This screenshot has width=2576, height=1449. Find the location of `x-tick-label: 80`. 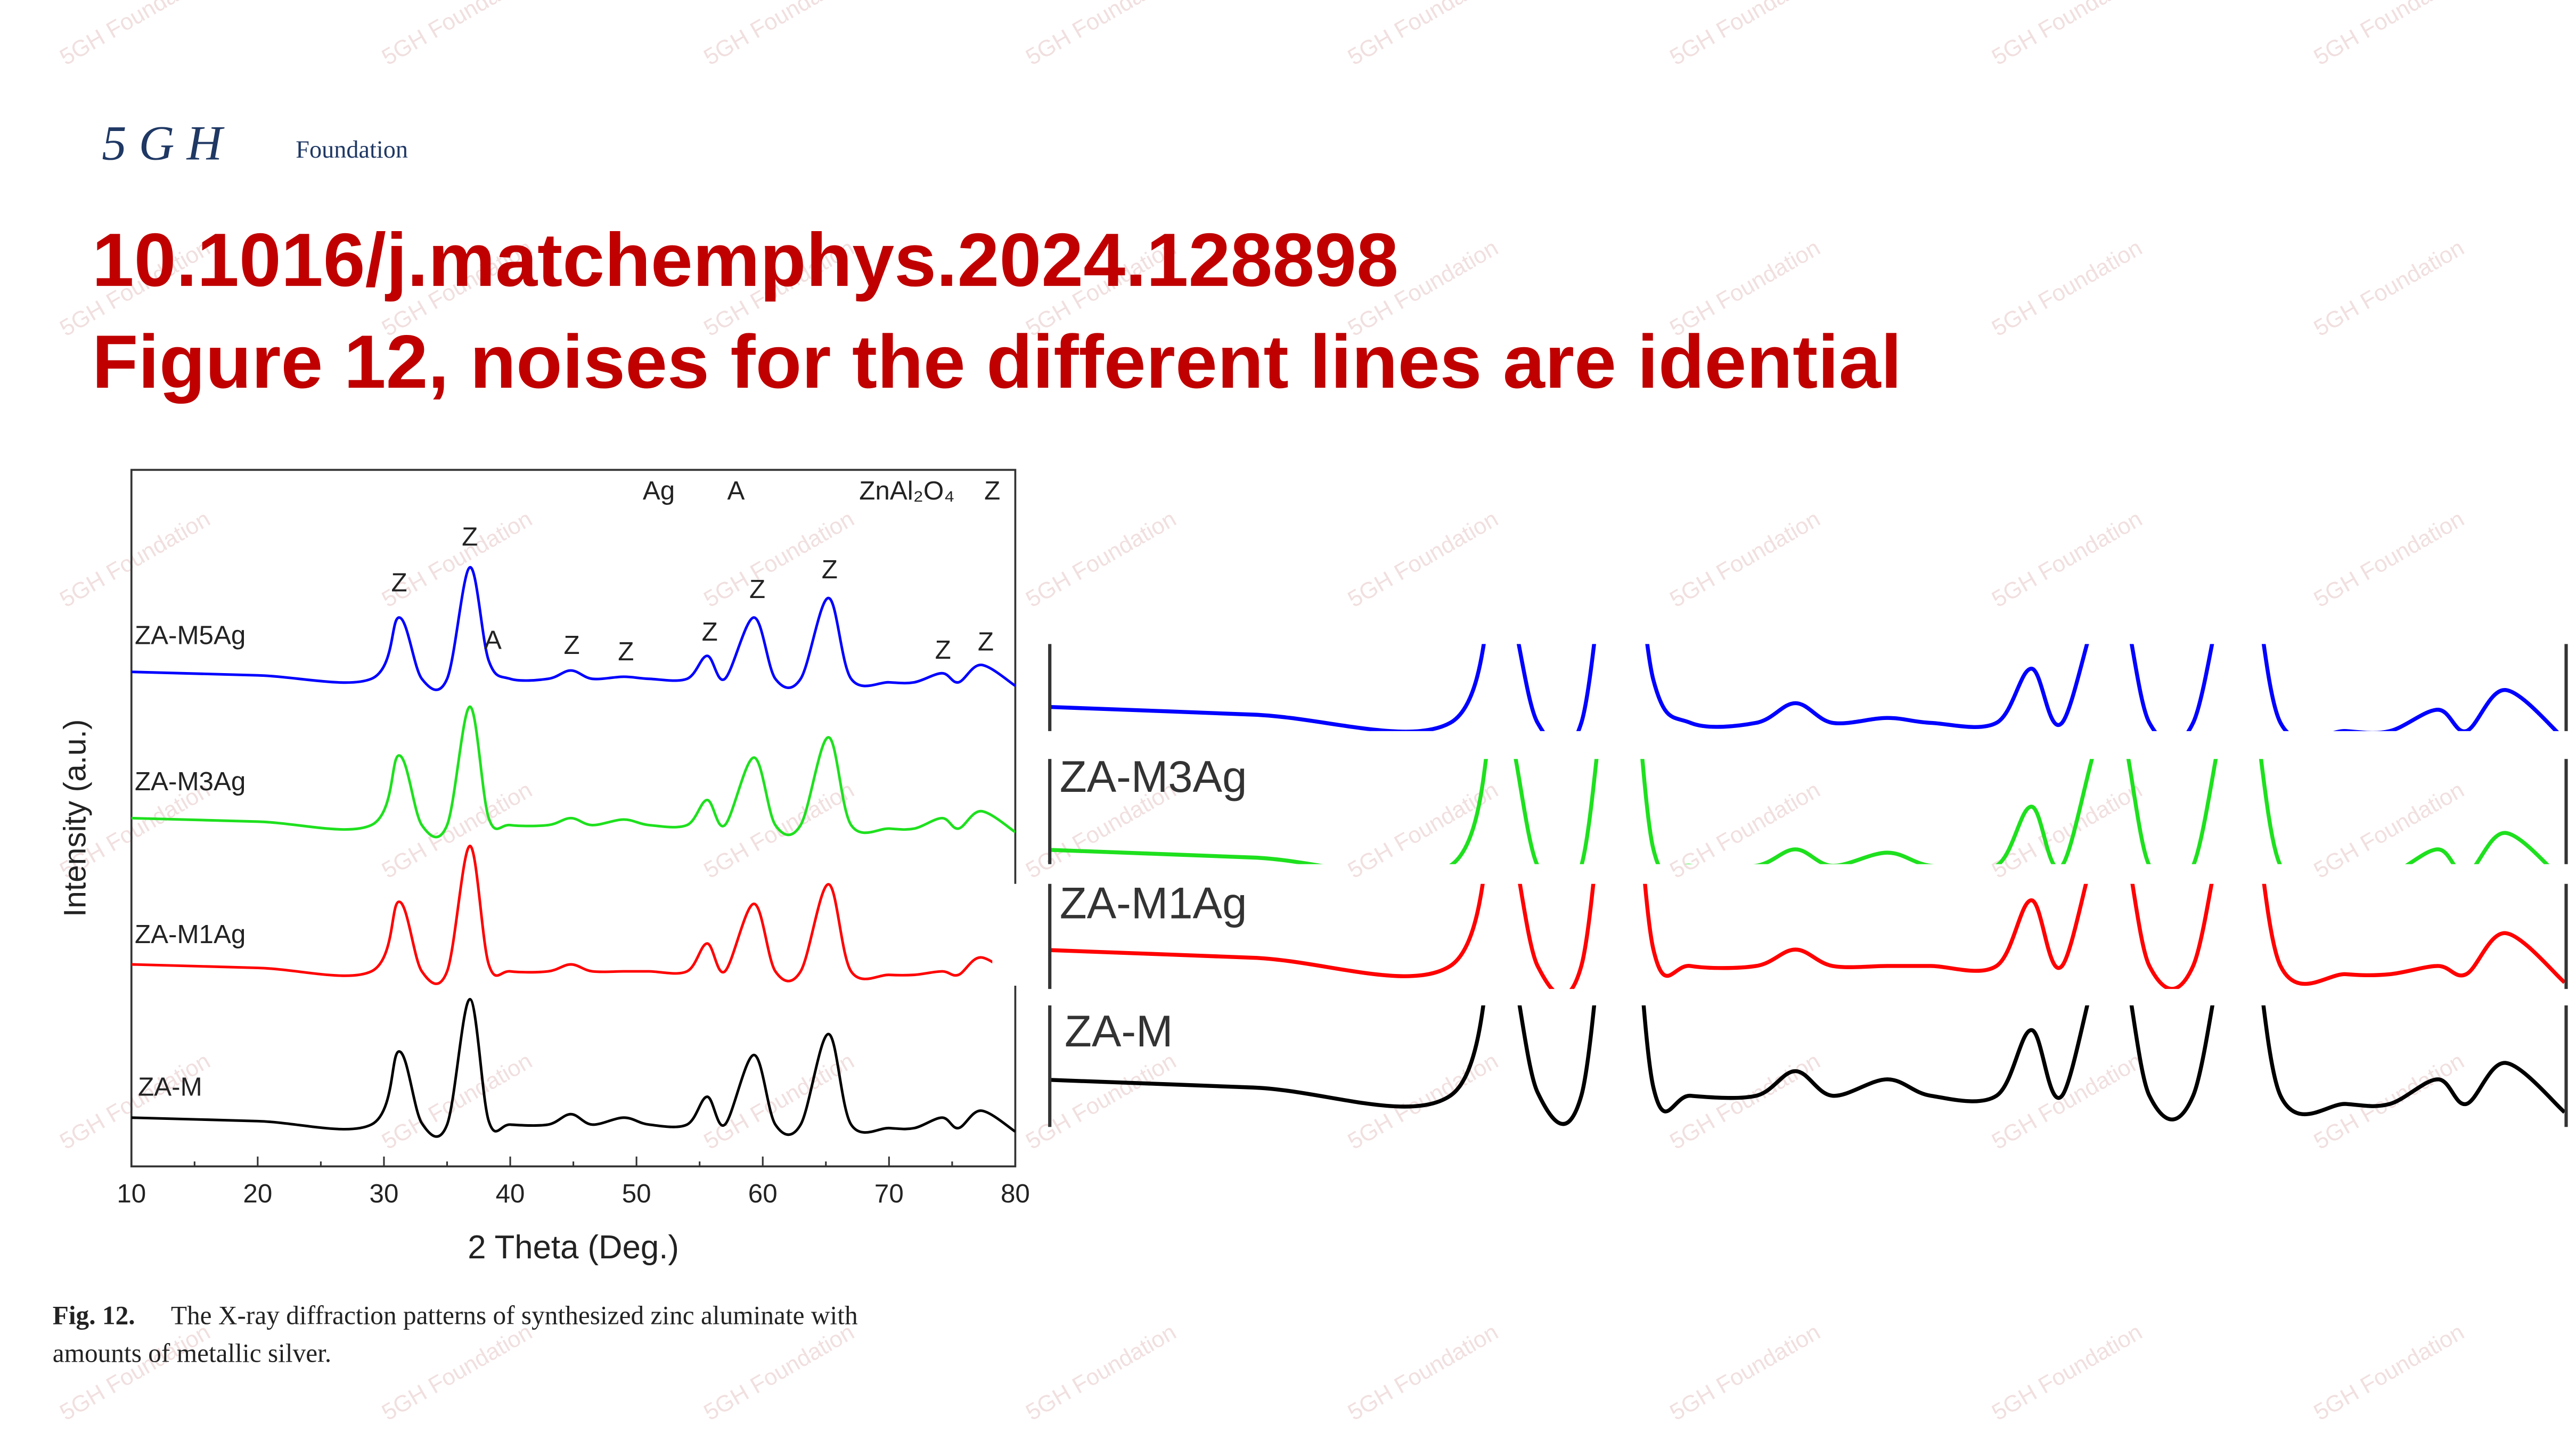

x-tick-label: 80 is located at coordinates (1015, 1193).